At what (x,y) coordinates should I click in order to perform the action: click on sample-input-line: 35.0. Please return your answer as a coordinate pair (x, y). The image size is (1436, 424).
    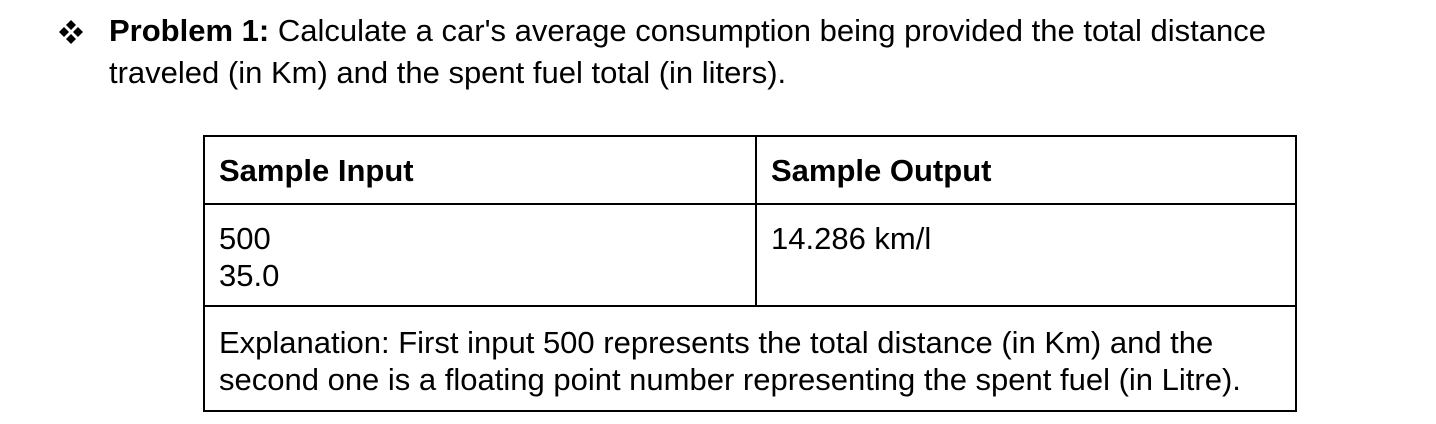
    Looking at the image, I should click on (249, 275).